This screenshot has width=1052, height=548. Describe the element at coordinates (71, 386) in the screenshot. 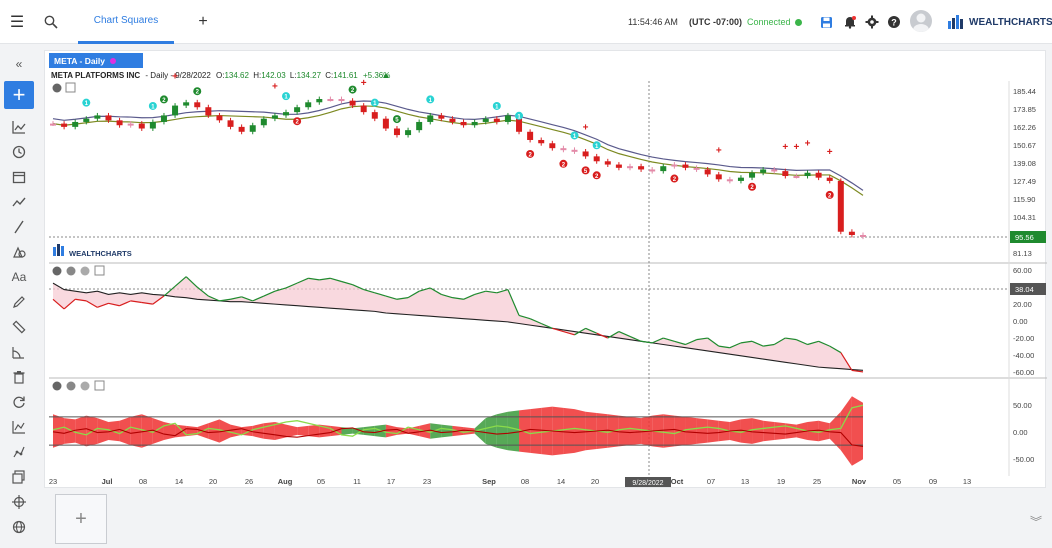

I see `pane3-down-icon` at that location.